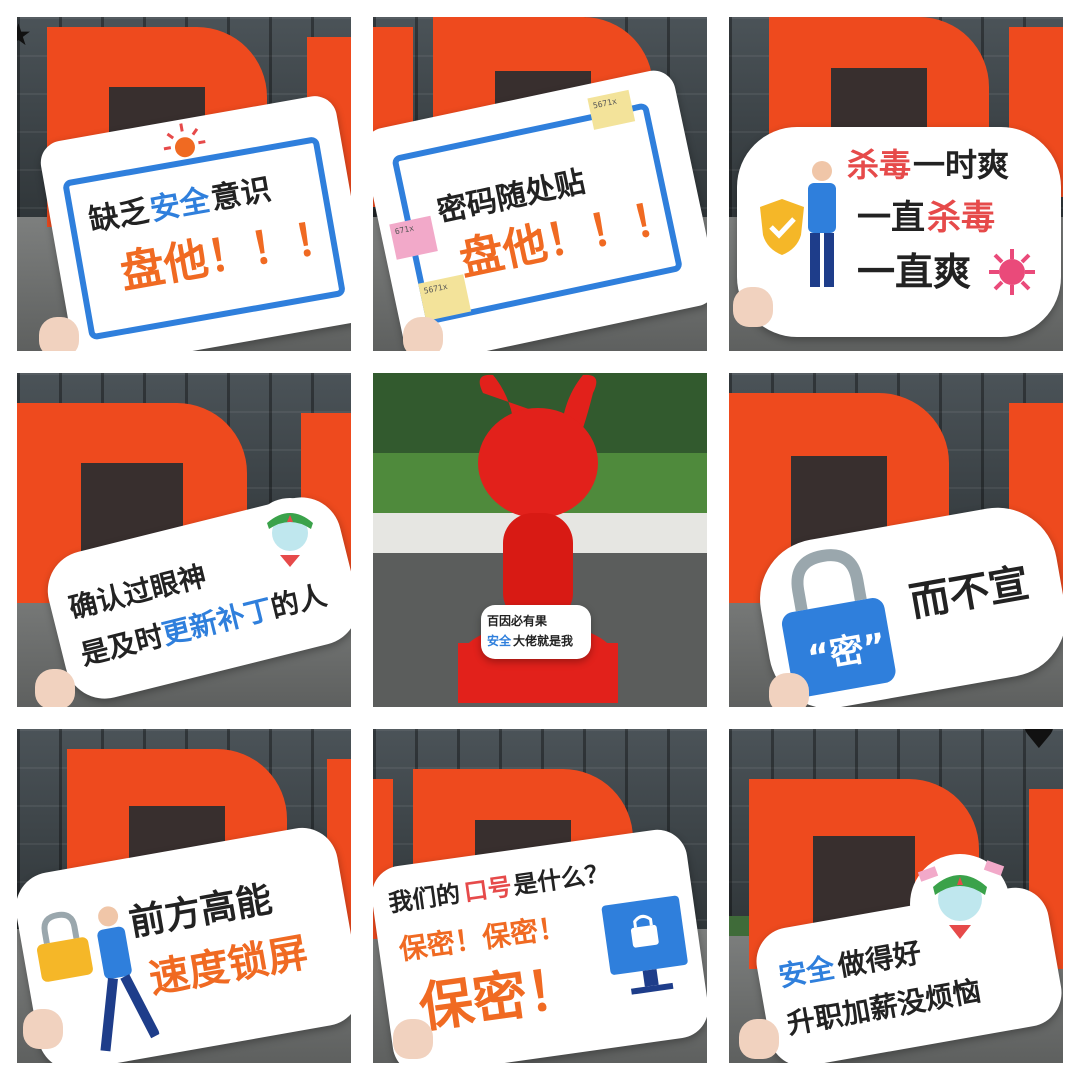  What do you see at coordinates (194, 221) in the screenshot?
I see `sign-board: 缺乏 安全 意识 盘他！！！` at bounding box center [194, 221].